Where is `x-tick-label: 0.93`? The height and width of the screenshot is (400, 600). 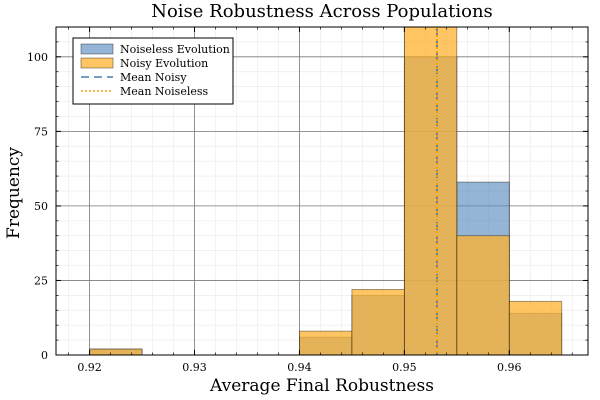 x-tick-label: 0.93 is located at coordinates (194, 367).